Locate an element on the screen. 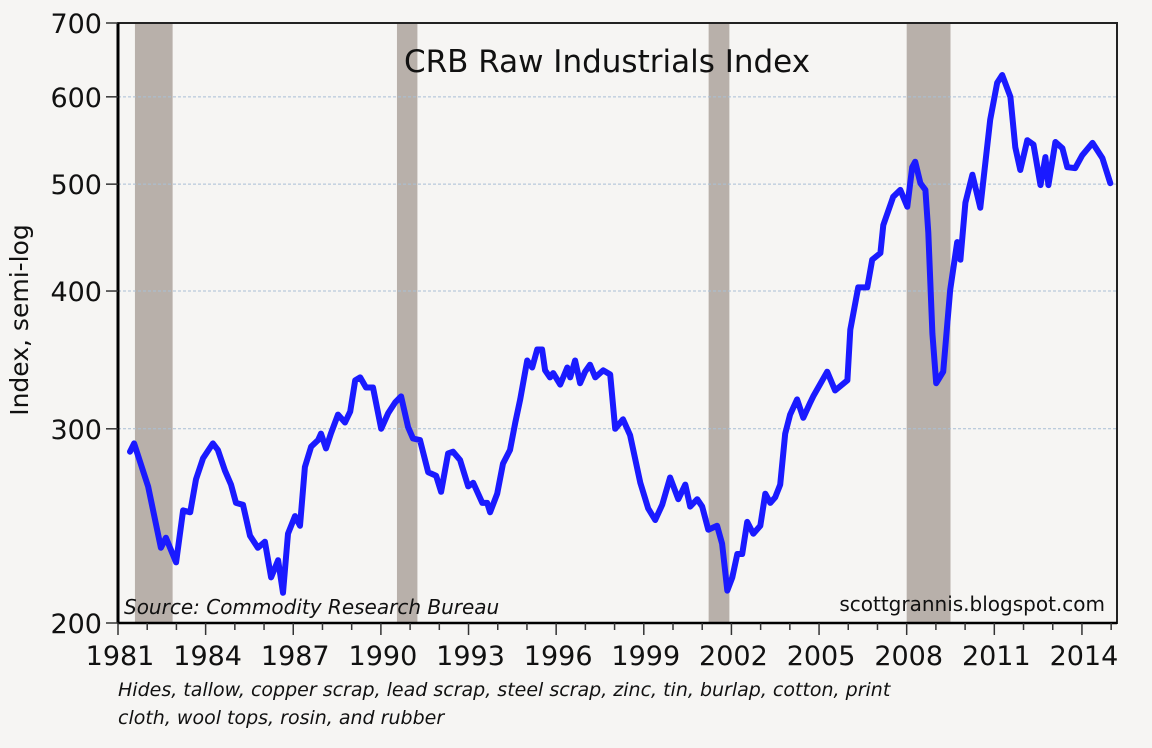 The height and width of the screenshot is (748, 1152). y-tick-label: 400 is located at coordinates (76, 292).